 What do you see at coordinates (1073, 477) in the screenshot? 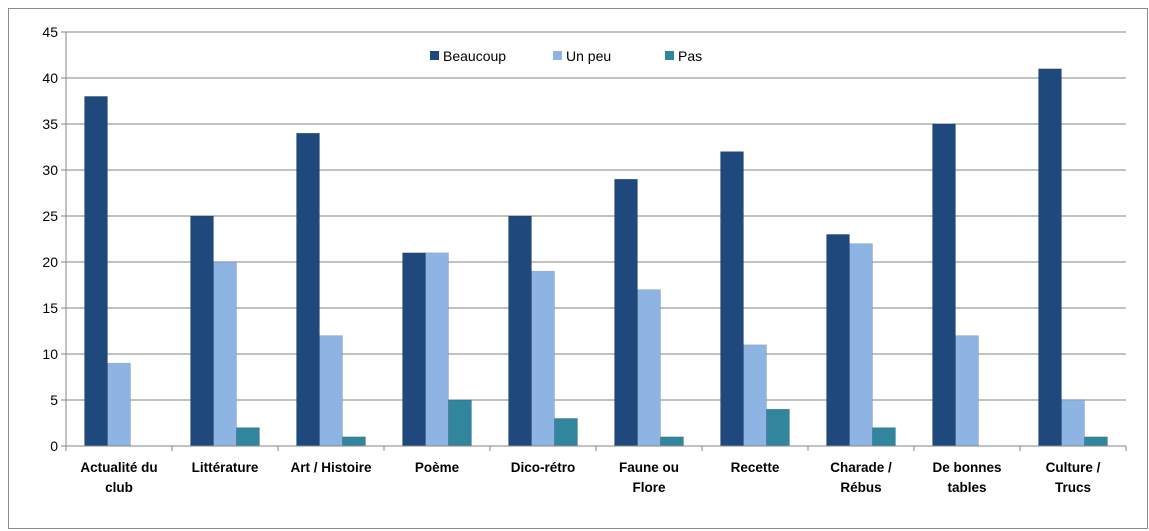
I see `x-tick-label: Culture / Trucs` at bounding box center [1073, 477].